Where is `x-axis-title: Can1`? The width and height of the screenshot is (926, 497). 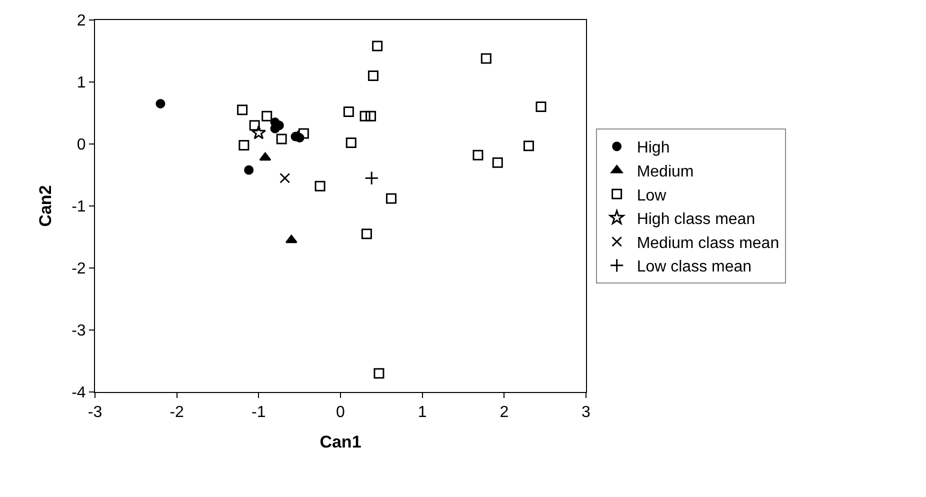
x-axis-title: Can1 is located at coordinates (341, 442).